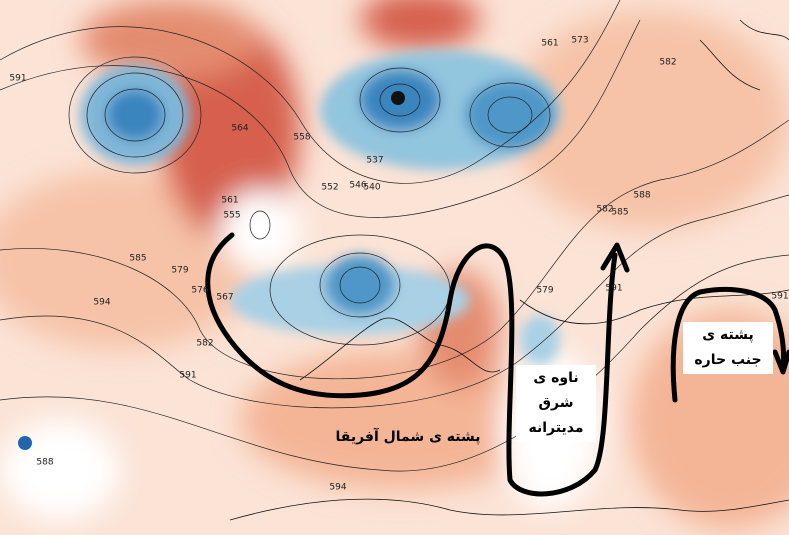  Describe the element at coordinates (199, 291) in the screenshot. I see `contour-label: 576` at that location.